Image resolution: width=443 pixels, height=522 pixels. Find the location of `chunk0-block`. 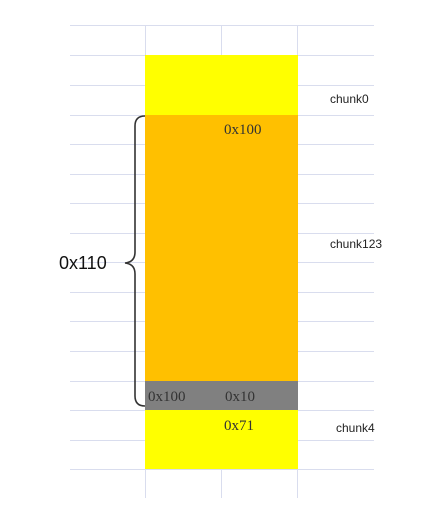

chunk0-block is located at coordinates (221, 85).